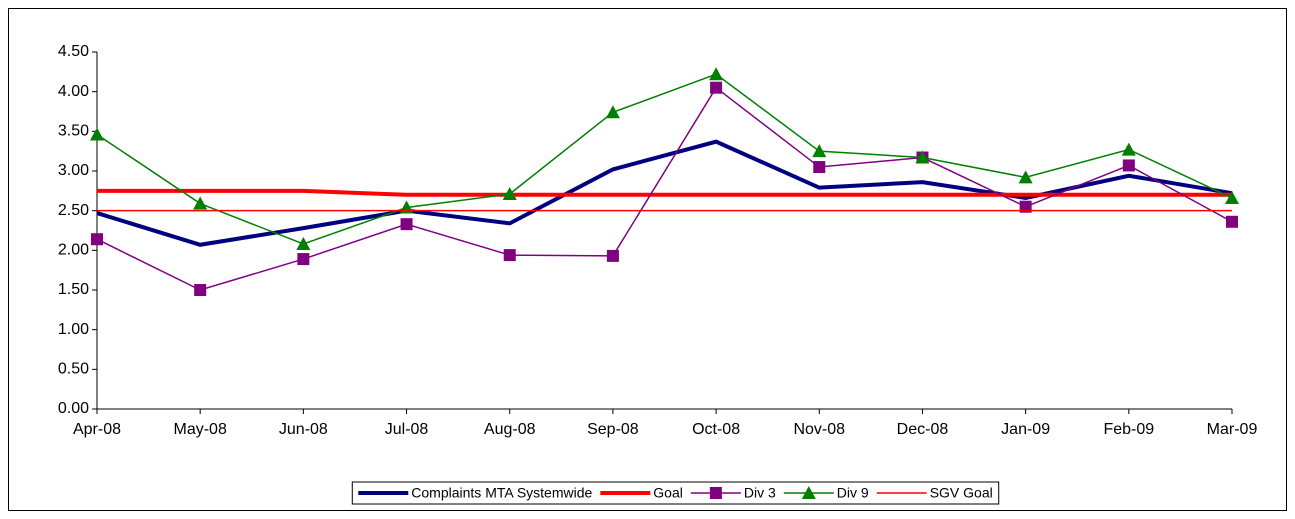 The height and width of the screenshot is (519, 1295). I want to click on legend-box, so click(675, 493).